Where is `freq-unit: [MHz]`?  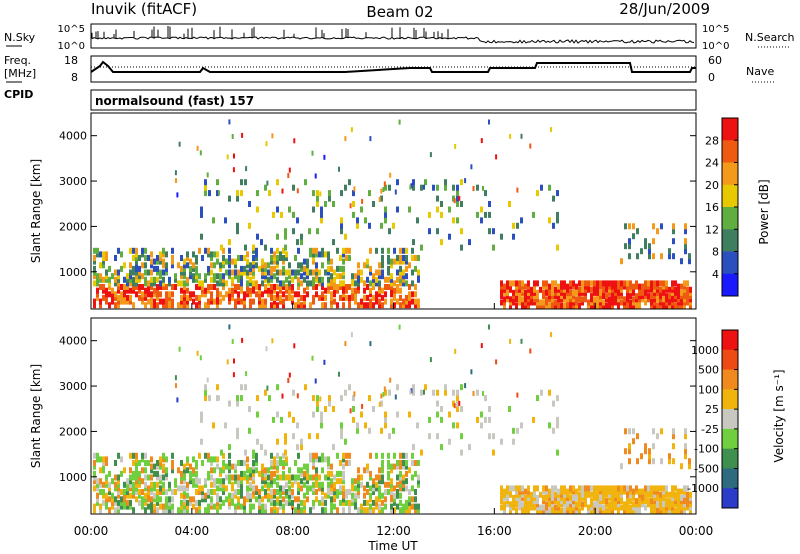
freq-unit: [MHz] is located at coordinates (20, 73).